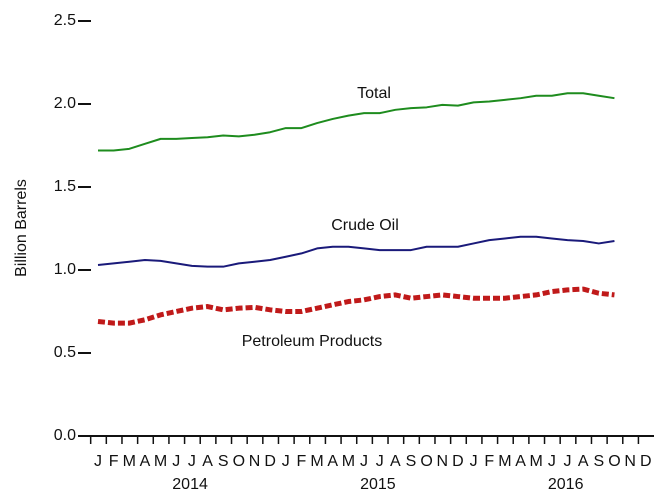  I want to click on y-tick-label: 1.0, so click(65, 269).